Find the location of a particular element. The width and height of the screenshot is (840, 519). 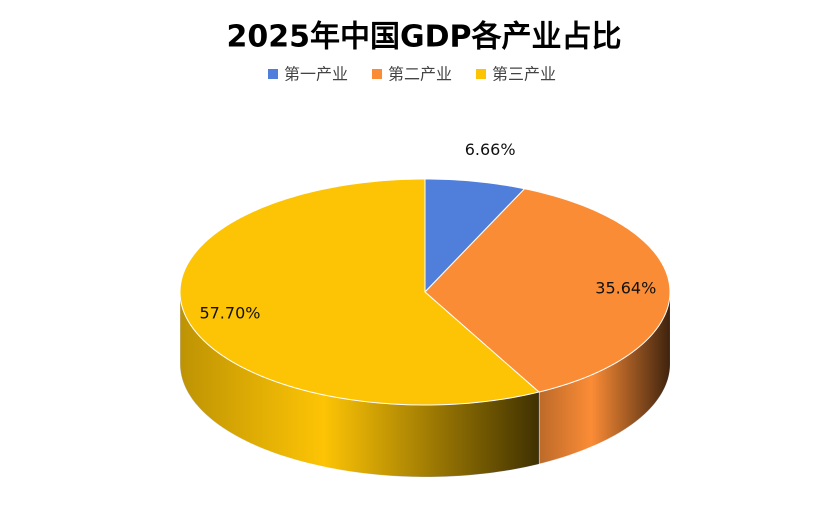

pie-side-shade is located at coordinates (604, 378).